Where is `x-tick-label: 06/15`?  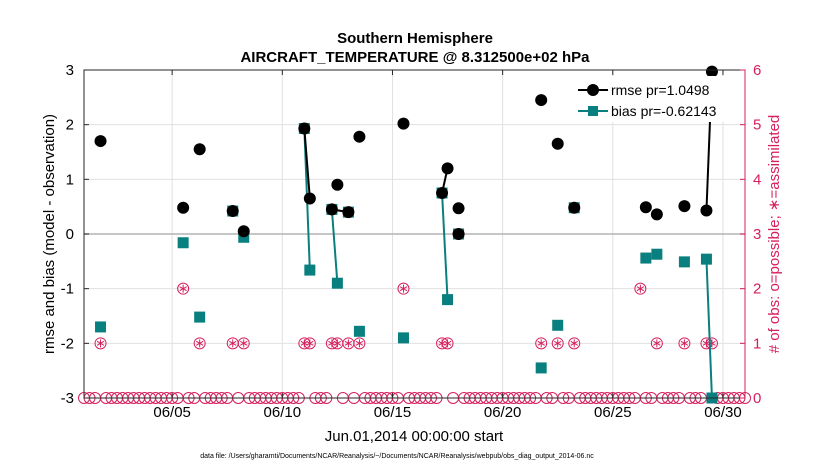 x-tick-label: 06/15 is located at coordinates (393, 412).